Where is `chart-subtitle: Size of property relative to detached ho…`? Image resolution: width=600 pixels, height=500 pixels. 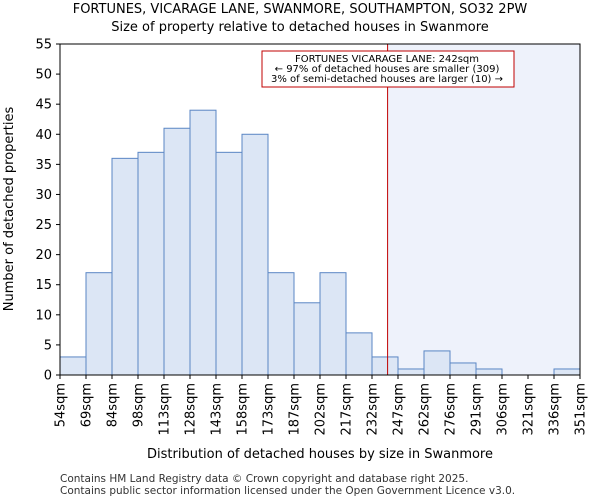
chart-subtitle: Size of property relative to detached ho… is located at coordinates (300, 27).